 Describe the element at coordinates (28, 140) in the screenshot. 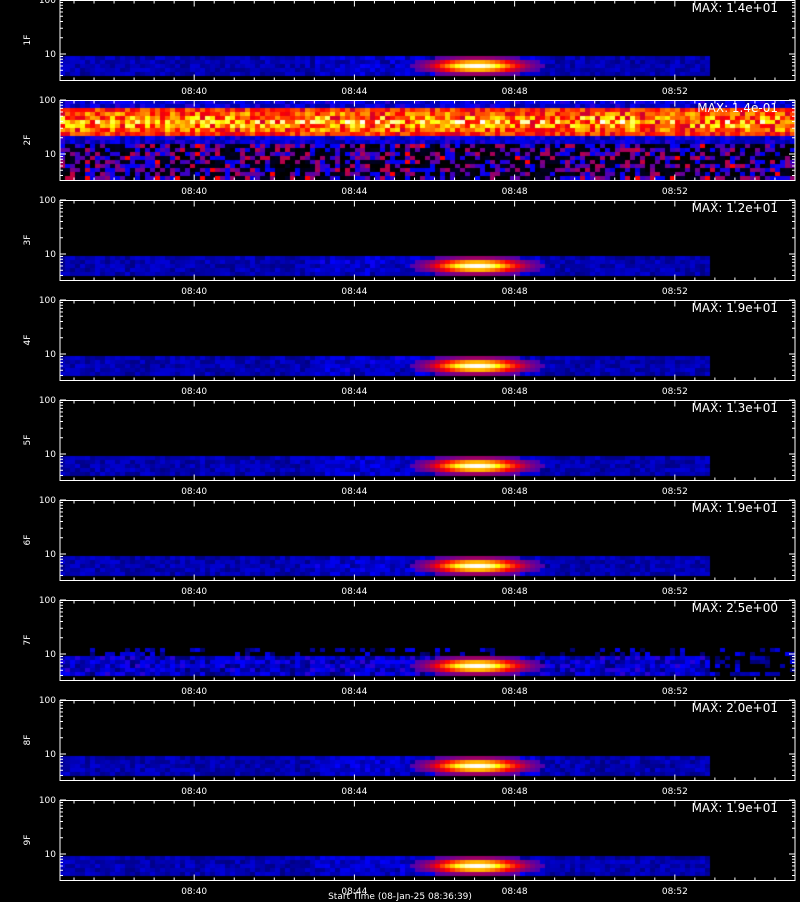

I see `channel-label: 2F` at that location.